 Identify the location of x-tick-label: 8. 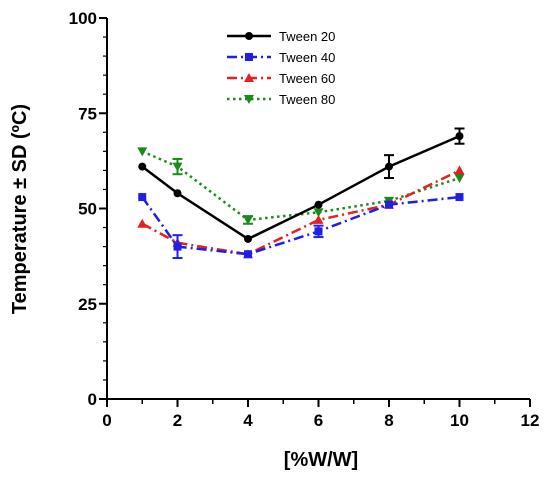
(388, 420).